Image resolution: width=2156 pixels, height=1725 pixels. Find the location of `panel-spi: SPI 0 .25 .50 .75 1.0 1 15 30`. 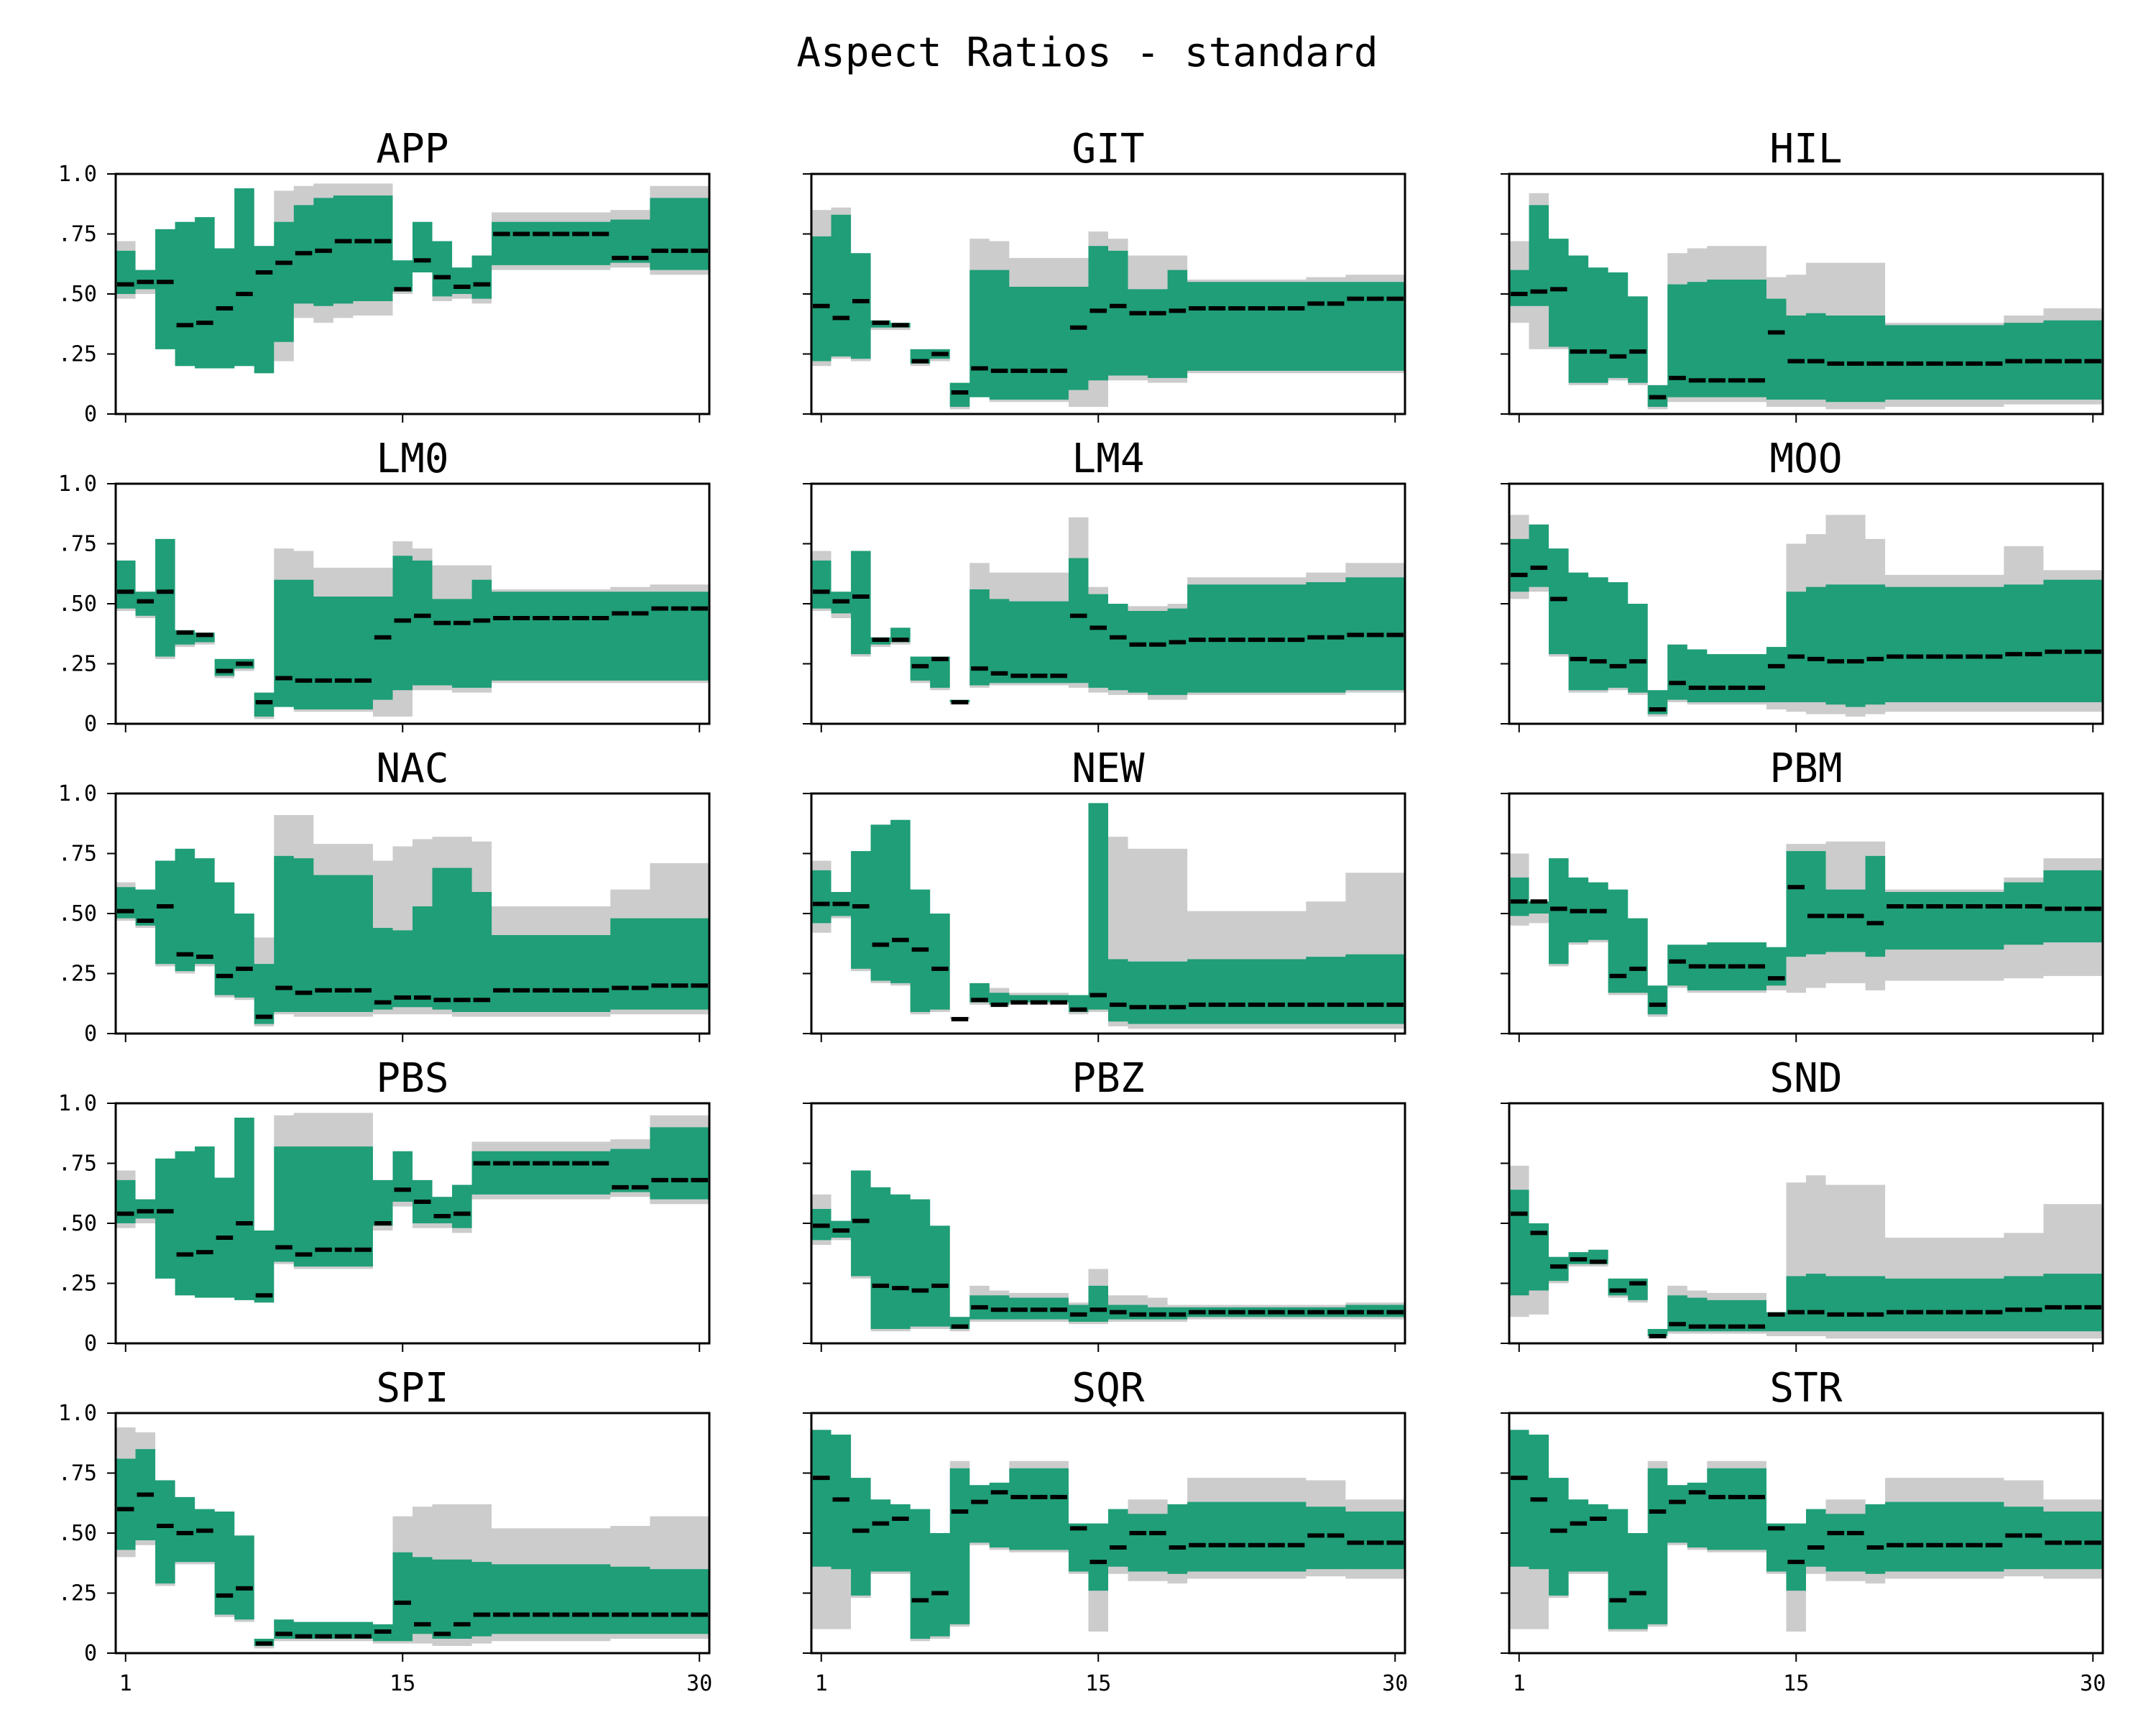

panel-spi: SPI 0 .25 .50 .75 1.0 1 15 30 is located at coordinates (385, 1530).